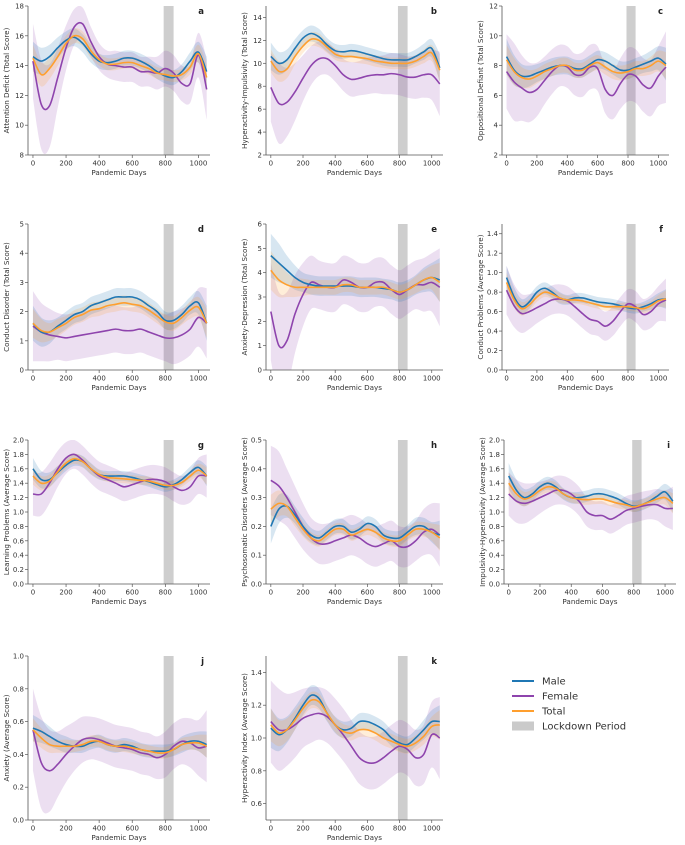 The height and width of the screenshot is (845, 685). Describe the element at coordinates (554, 682) in the screenshot. I see `legend-label-male: Male` at that location.